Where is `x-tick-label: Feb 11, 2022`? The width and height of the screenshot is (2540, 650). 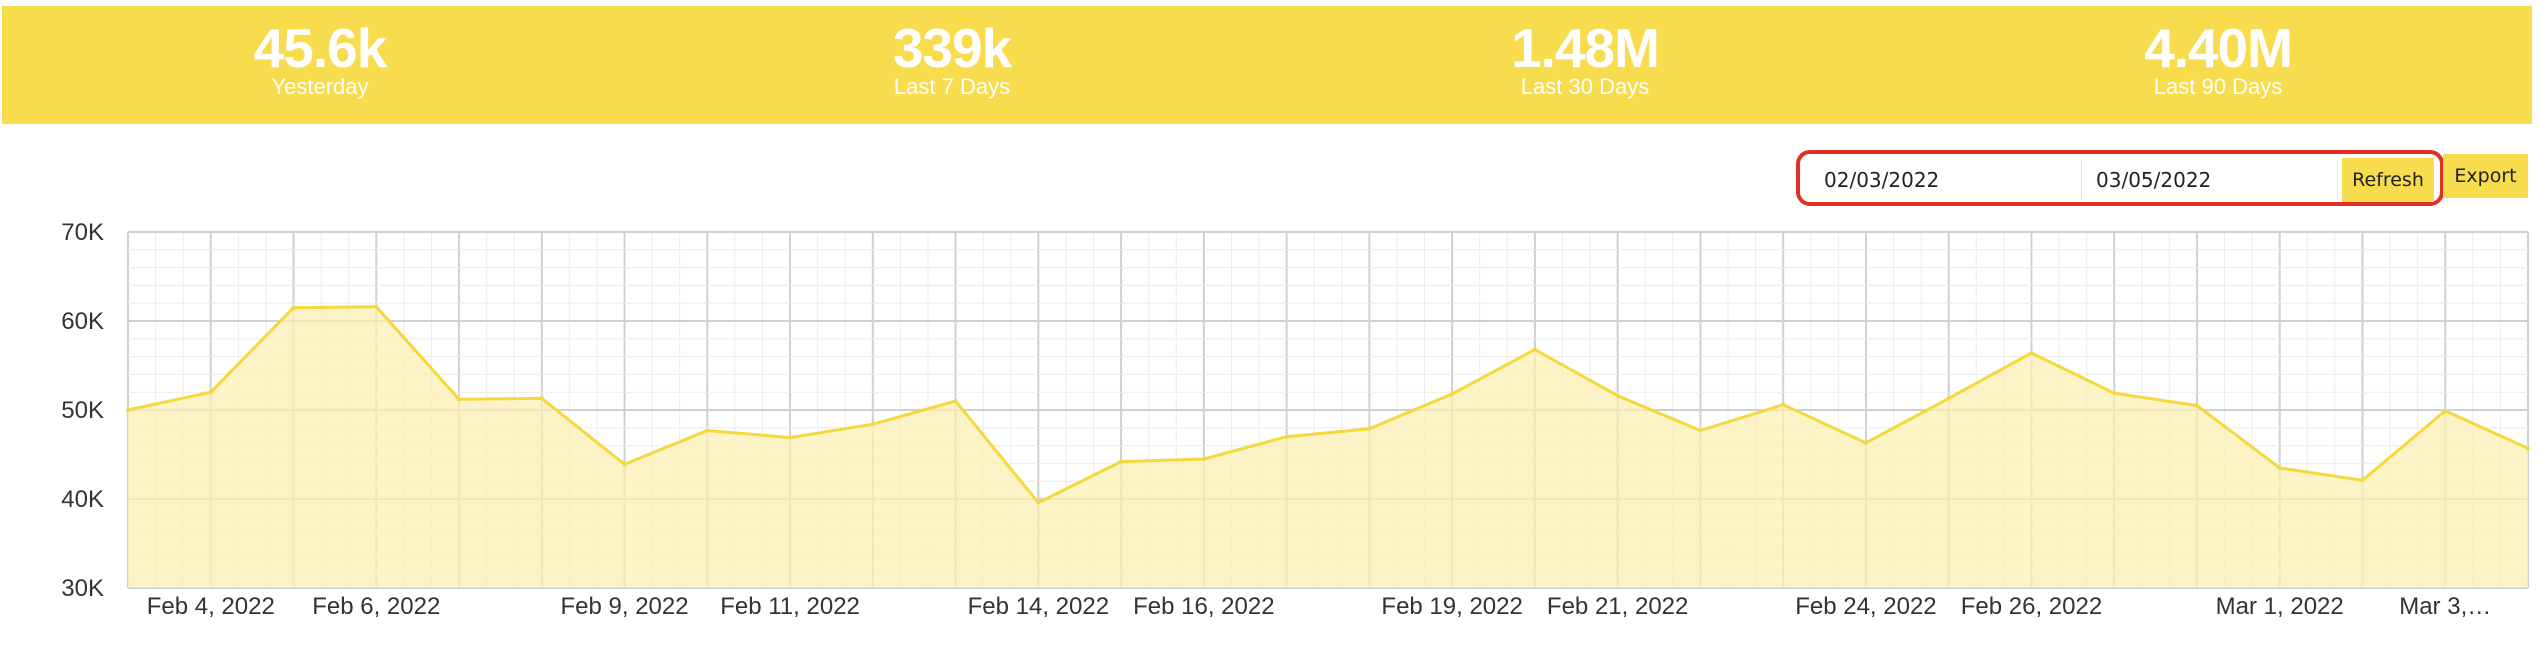 x-tick-label: Feb 11, 2022 is located at coordinates (790, 606).